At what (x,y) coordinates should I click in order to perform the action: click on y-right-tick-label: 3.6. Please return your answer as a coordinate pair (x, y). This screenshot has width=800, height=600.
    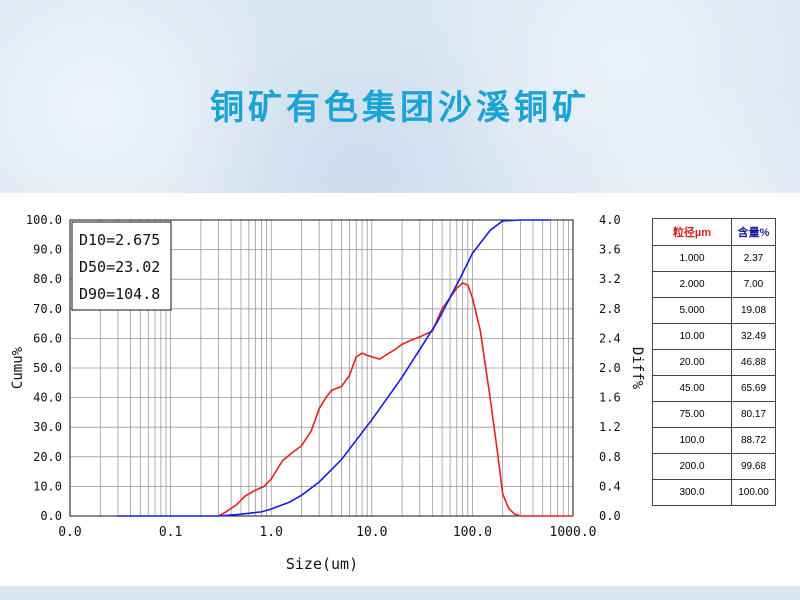
    Looking at the image, I should click on (610, 250).